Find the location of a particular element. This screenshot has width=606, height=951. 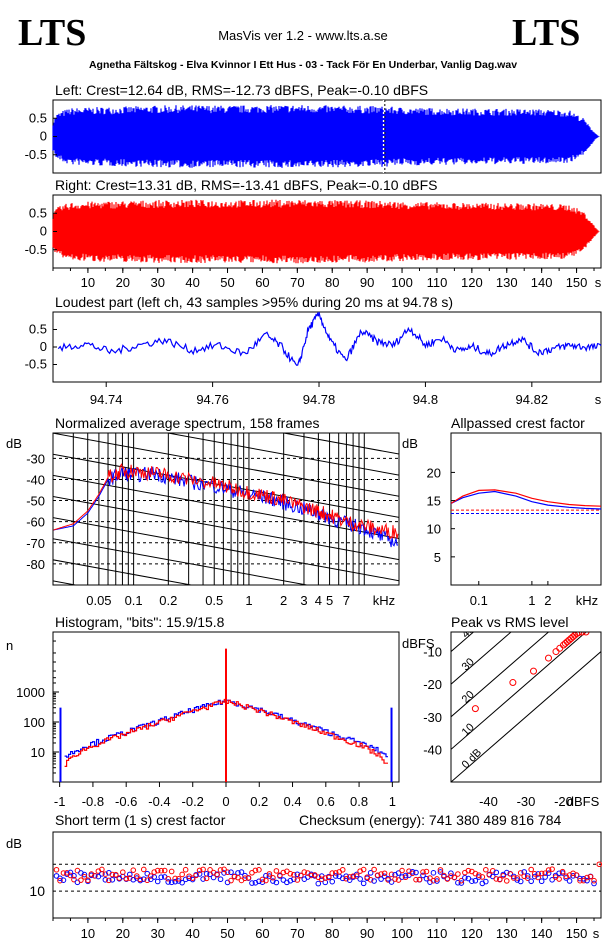

x-unit-label: kHz is located at coordinates (384, 600).